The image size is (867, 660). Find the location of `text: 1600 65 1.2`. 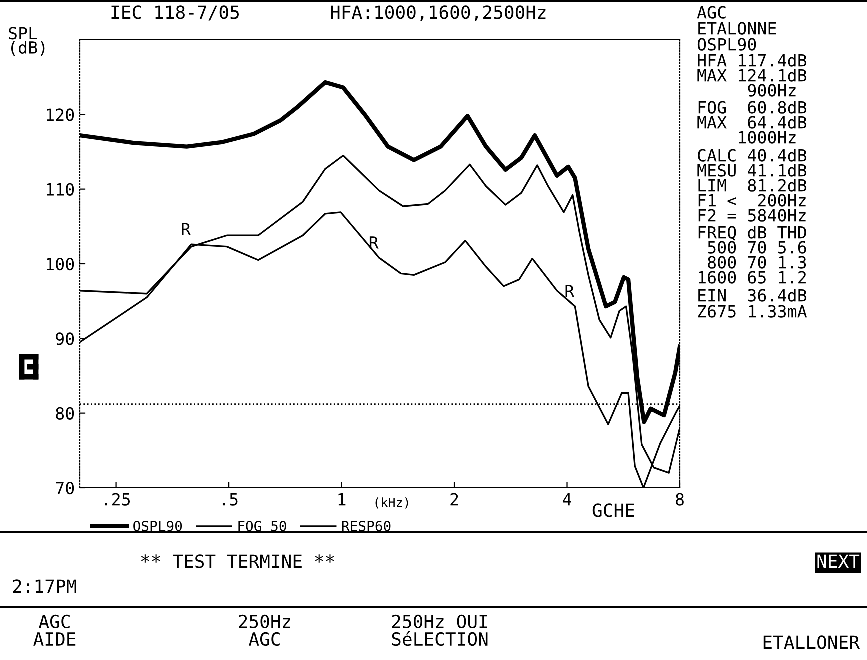

text: 1600 65 1.2 is located at coordinates (752, 277).